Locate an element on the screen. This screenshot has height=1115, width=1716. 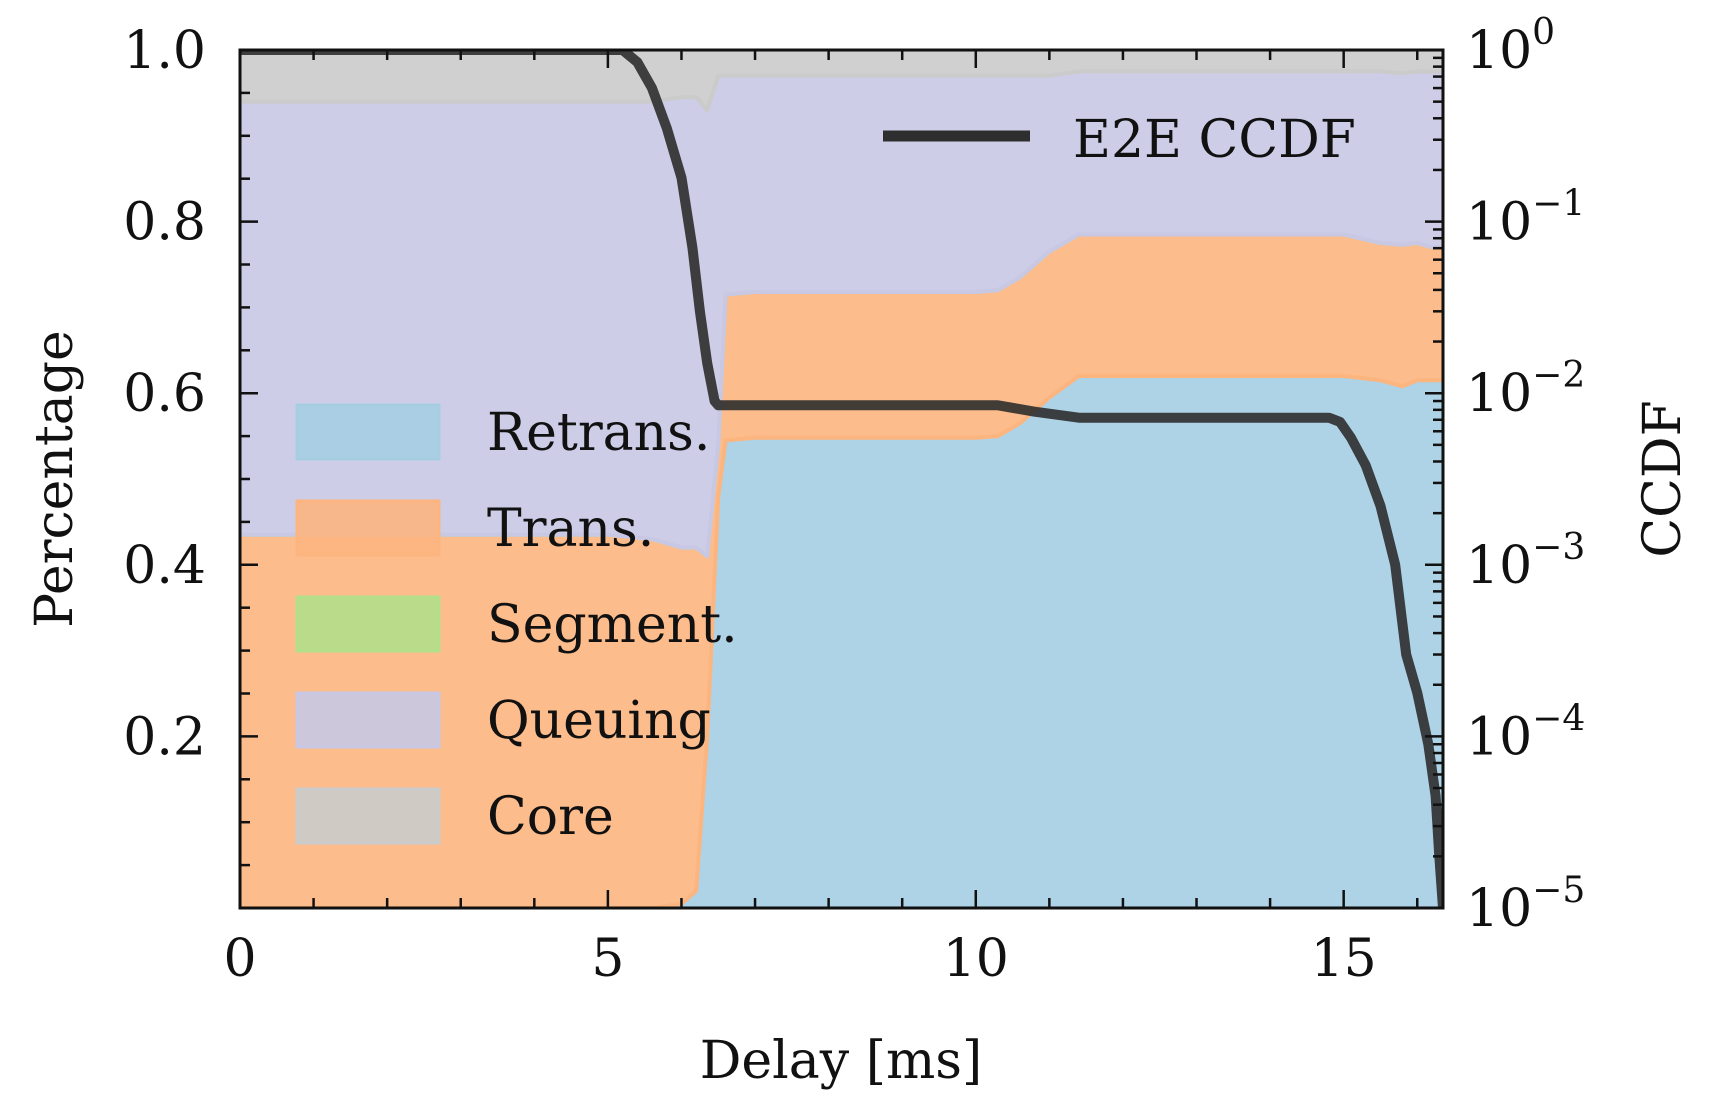
y-left-tick-label: 0.8 is located at coordinates (164, 223).